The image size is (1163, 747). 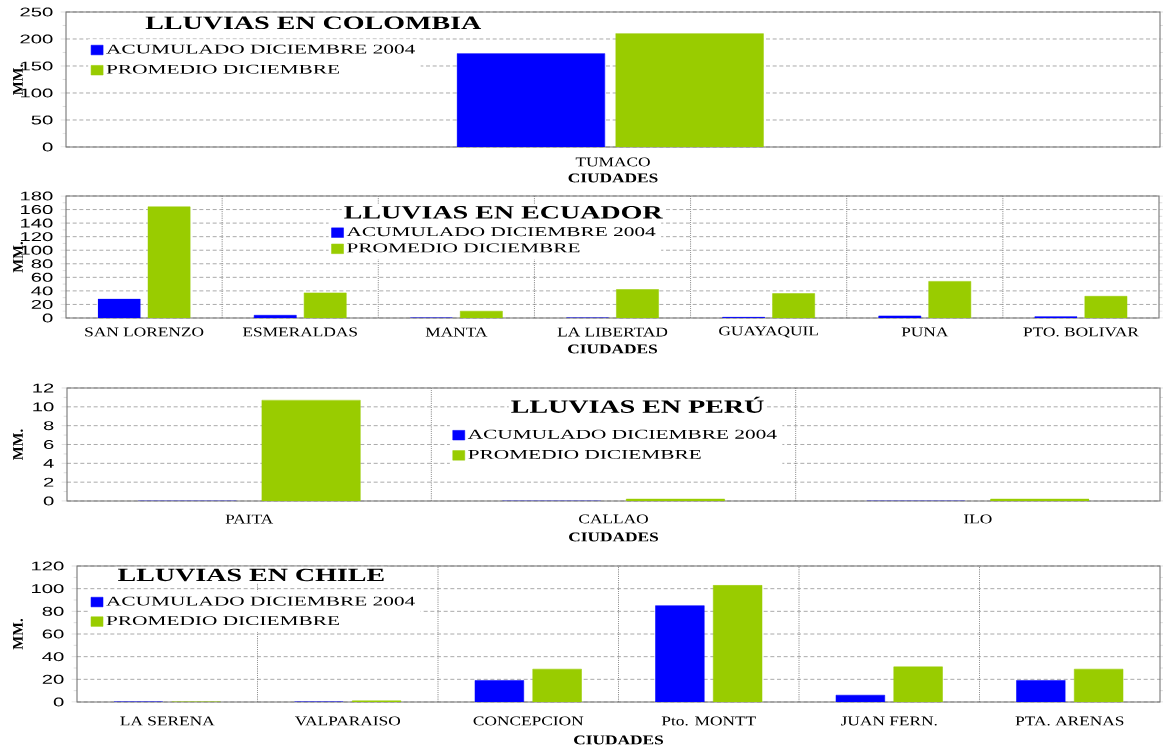 What do you see at coordinates (299, 332) in the screenshot?
I see `x-tick-label: ESMERALDAS` at bounding box center [299, 332].